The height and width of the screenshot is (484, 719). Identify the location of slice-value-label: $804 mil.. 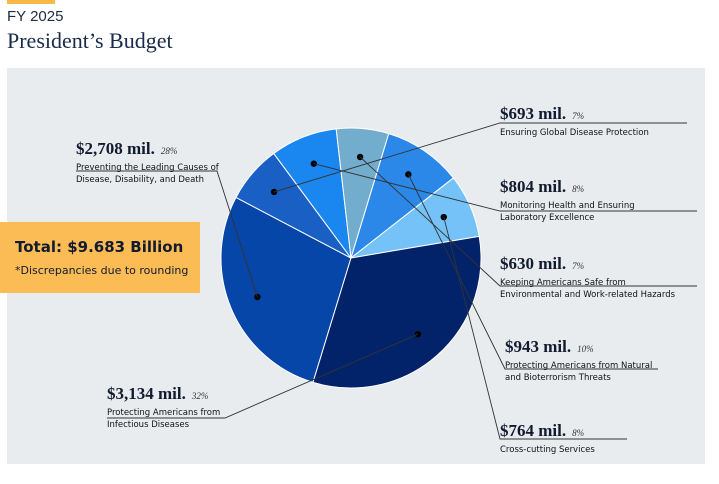
(533, 186).